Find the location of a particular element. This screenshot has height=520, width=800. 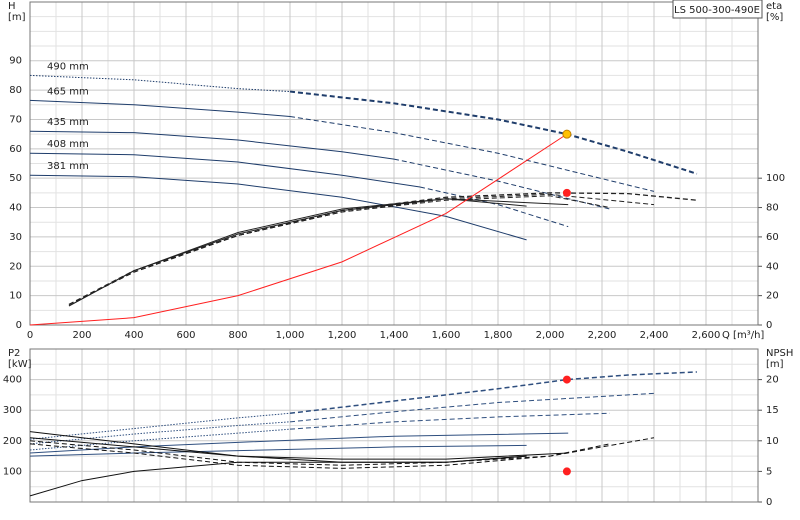

y2-axis-title: eta is located at coordinates (774, 6).